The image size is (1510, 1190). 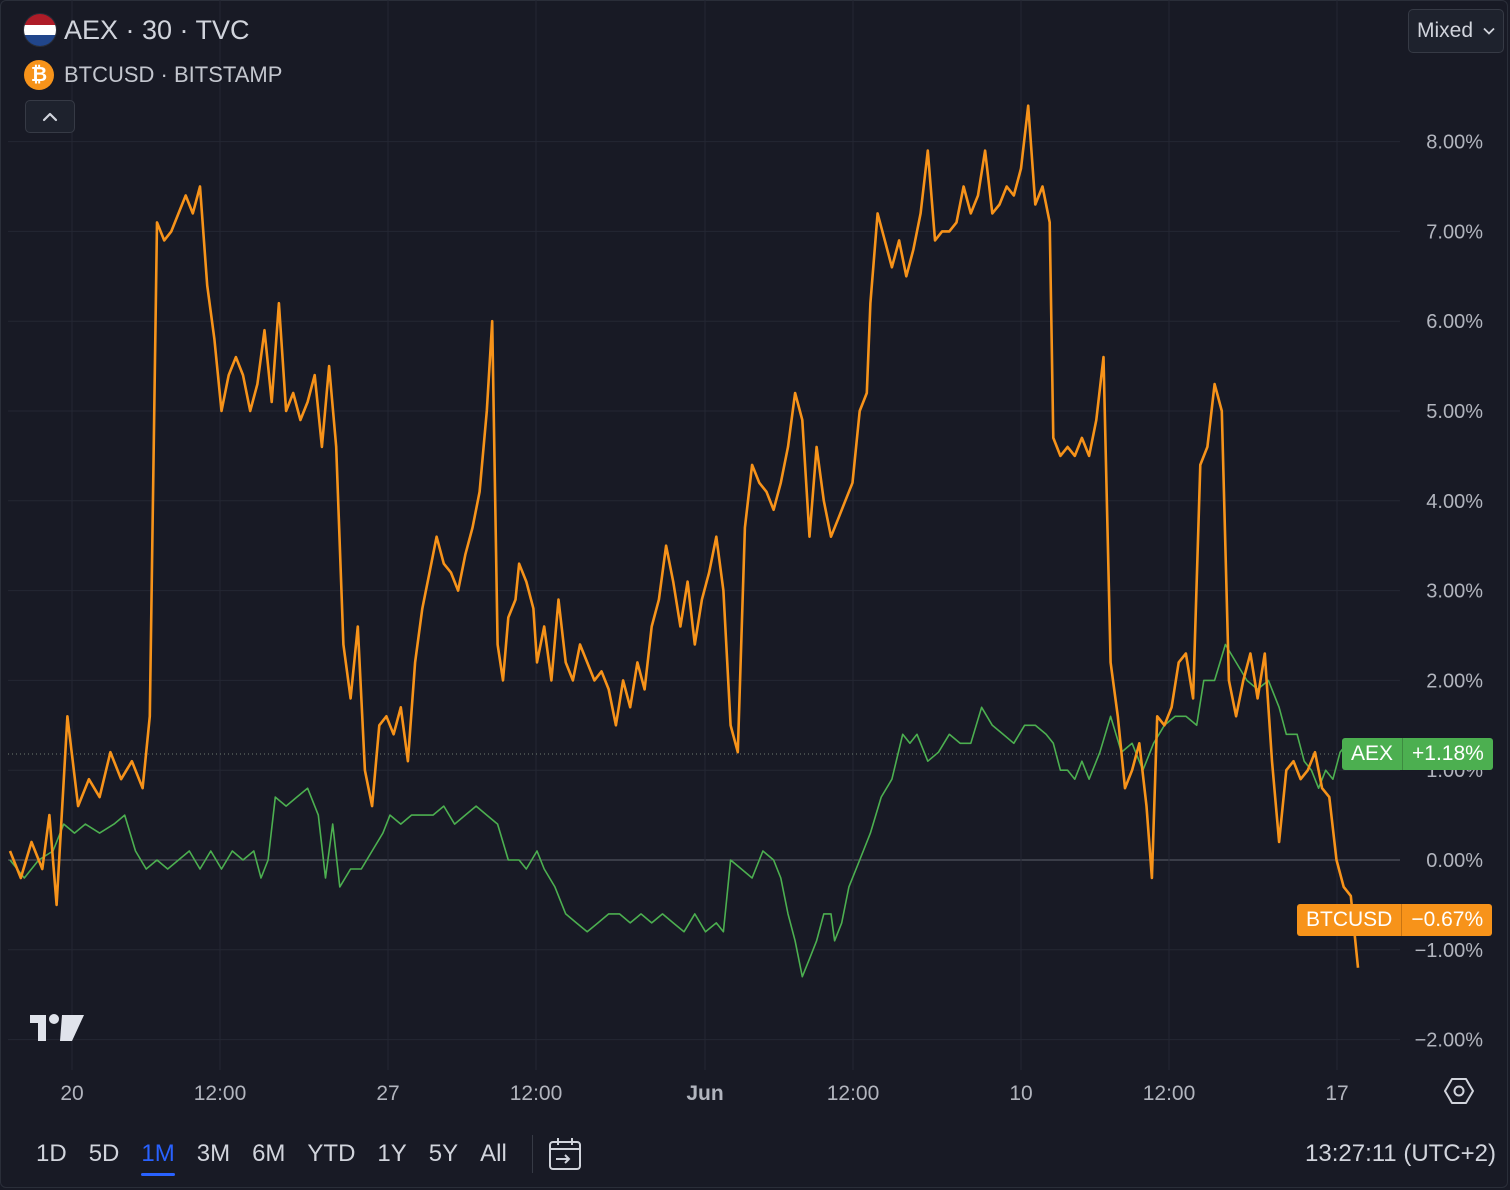 I want to click on scale-mode-select: Mixed, so click(x=1456, y=31).